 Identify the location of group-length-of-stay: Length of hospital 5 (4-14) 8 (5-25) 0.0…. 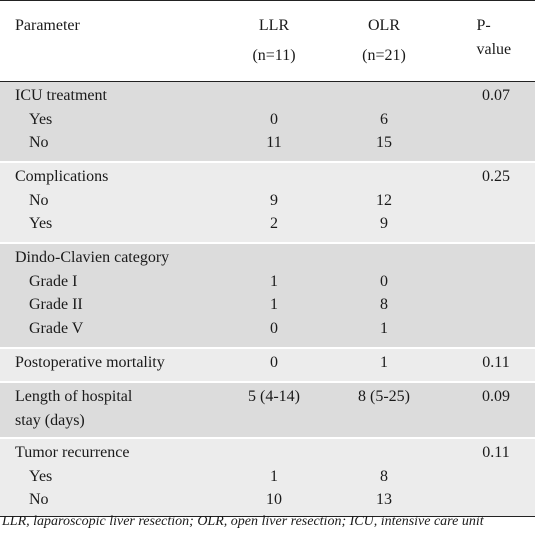
(267, 410).